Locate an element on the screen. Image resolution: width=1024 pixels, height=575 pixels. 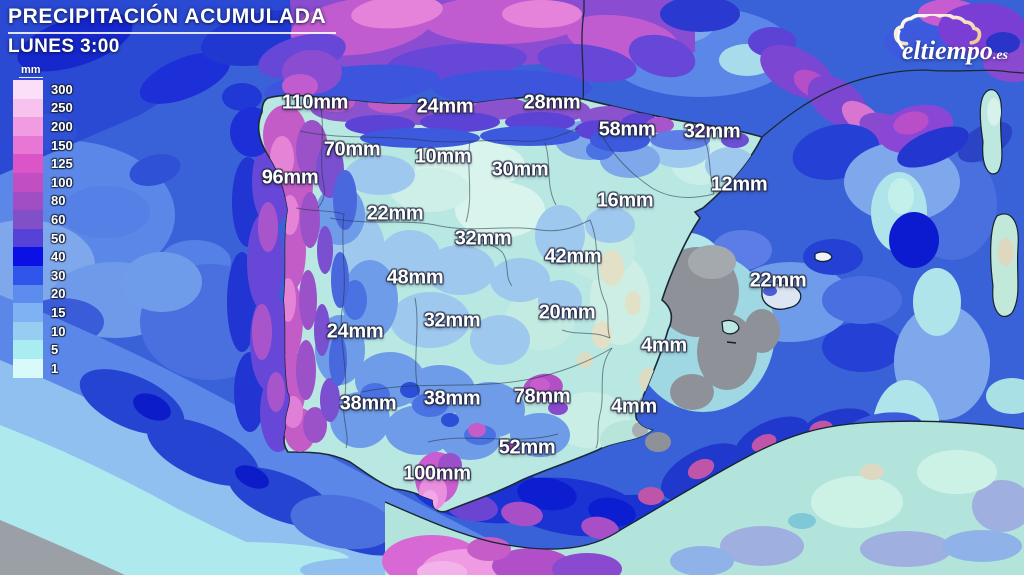
cloud-icon is located at coordinates (937, 32).